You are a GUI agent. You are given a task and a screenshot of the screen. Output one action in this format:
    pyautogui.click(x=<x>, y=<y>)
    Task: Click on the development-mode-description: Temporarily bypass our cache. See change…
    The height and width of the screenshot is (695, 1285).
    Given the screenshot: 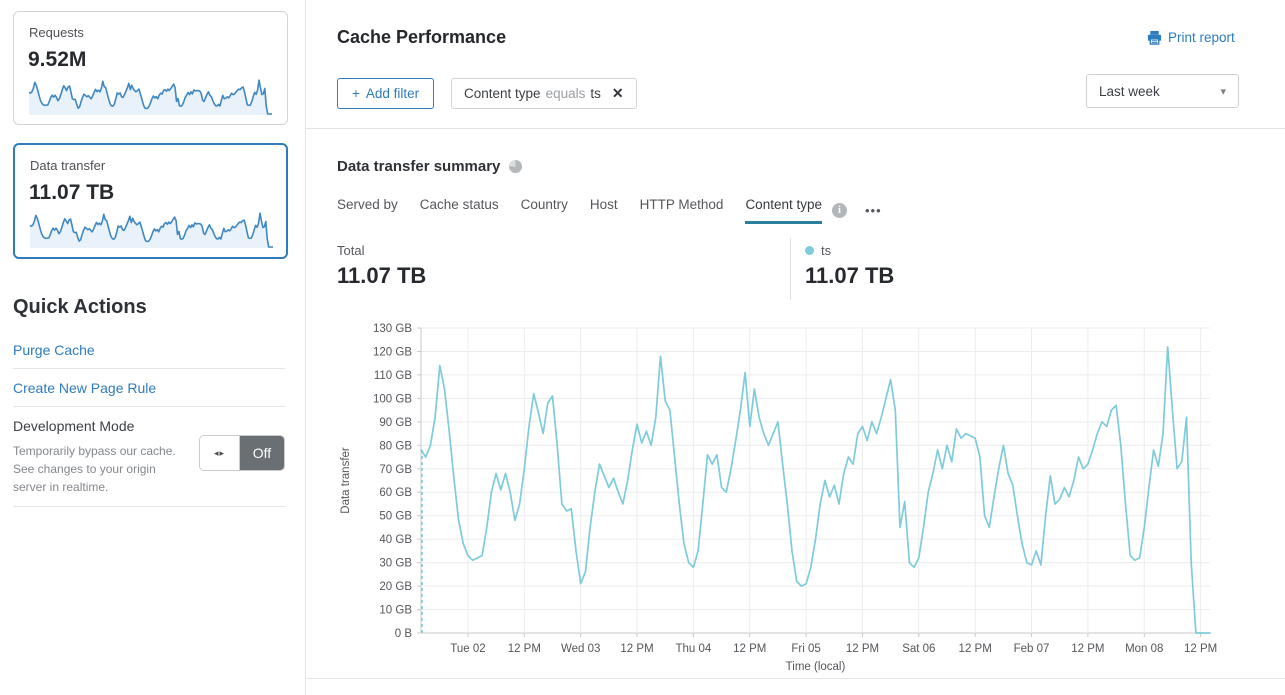 What is the action you would take?
    pyautogui.click(x=94, y=469)
    